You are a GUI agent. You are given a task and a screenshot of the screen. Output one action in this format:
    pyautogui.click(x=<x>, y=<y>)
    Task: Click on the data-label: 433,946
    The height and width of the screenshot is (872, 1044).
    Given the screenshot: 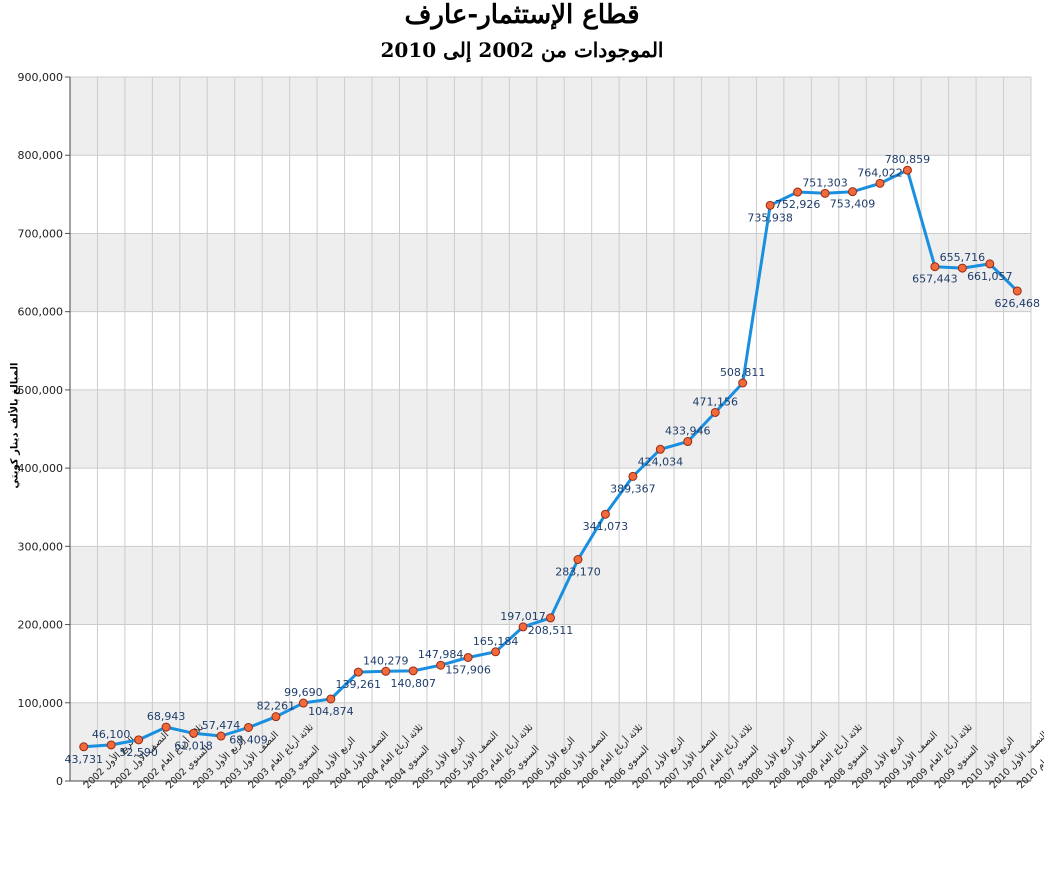 What is the action you would take?
    pyautogui.click(x=688, y=431)
    